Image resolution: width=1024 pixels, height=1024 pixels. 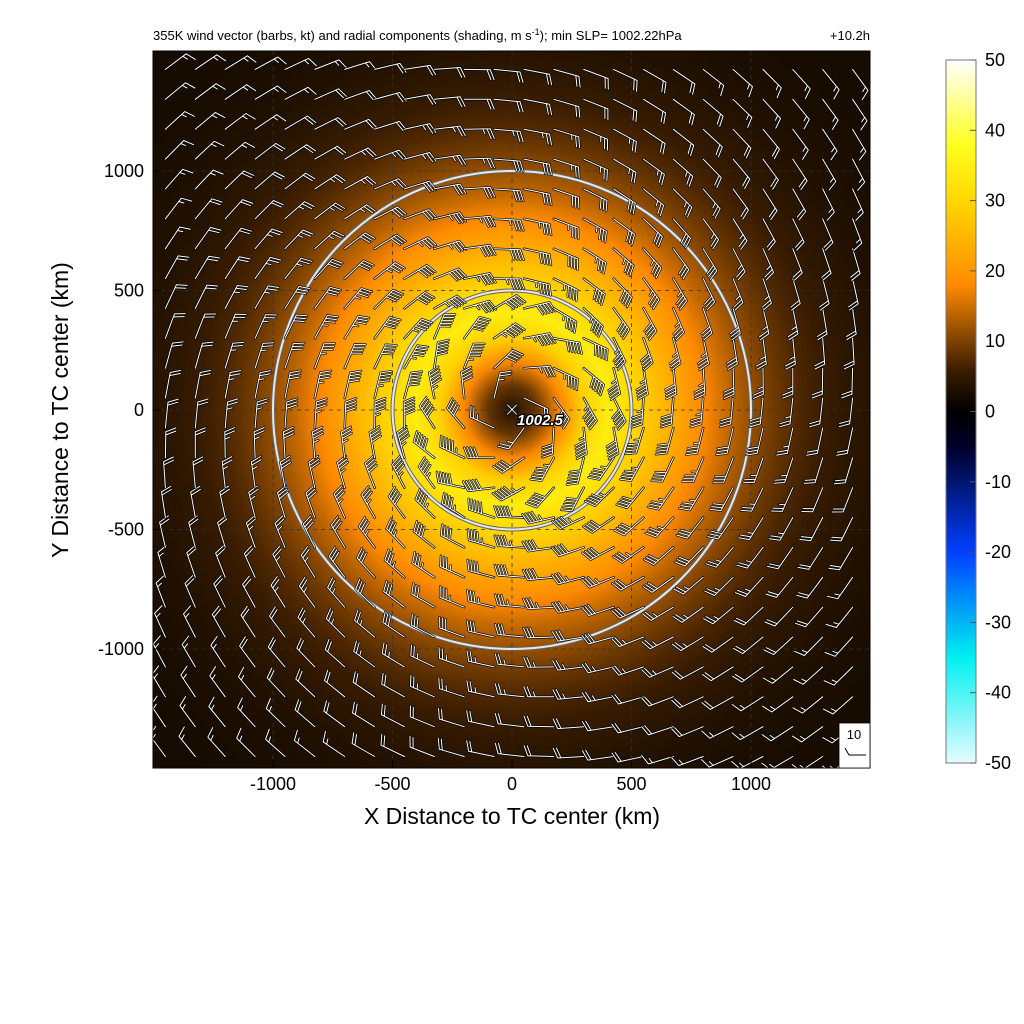 What do you see at coordinates (995, 130) in the screenshot?
I see `colorbar-tick-label: 40` at bounding box center [995, 130].